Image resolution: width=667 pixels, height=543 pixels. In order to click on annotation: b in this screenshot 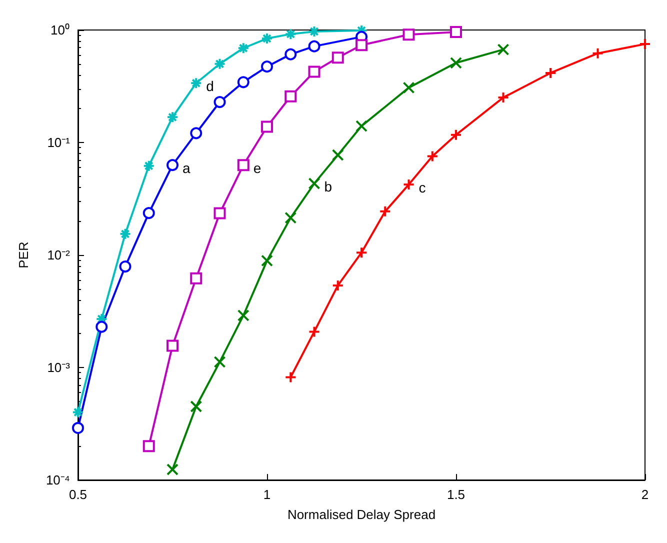, I will do `click(328, 186)`.